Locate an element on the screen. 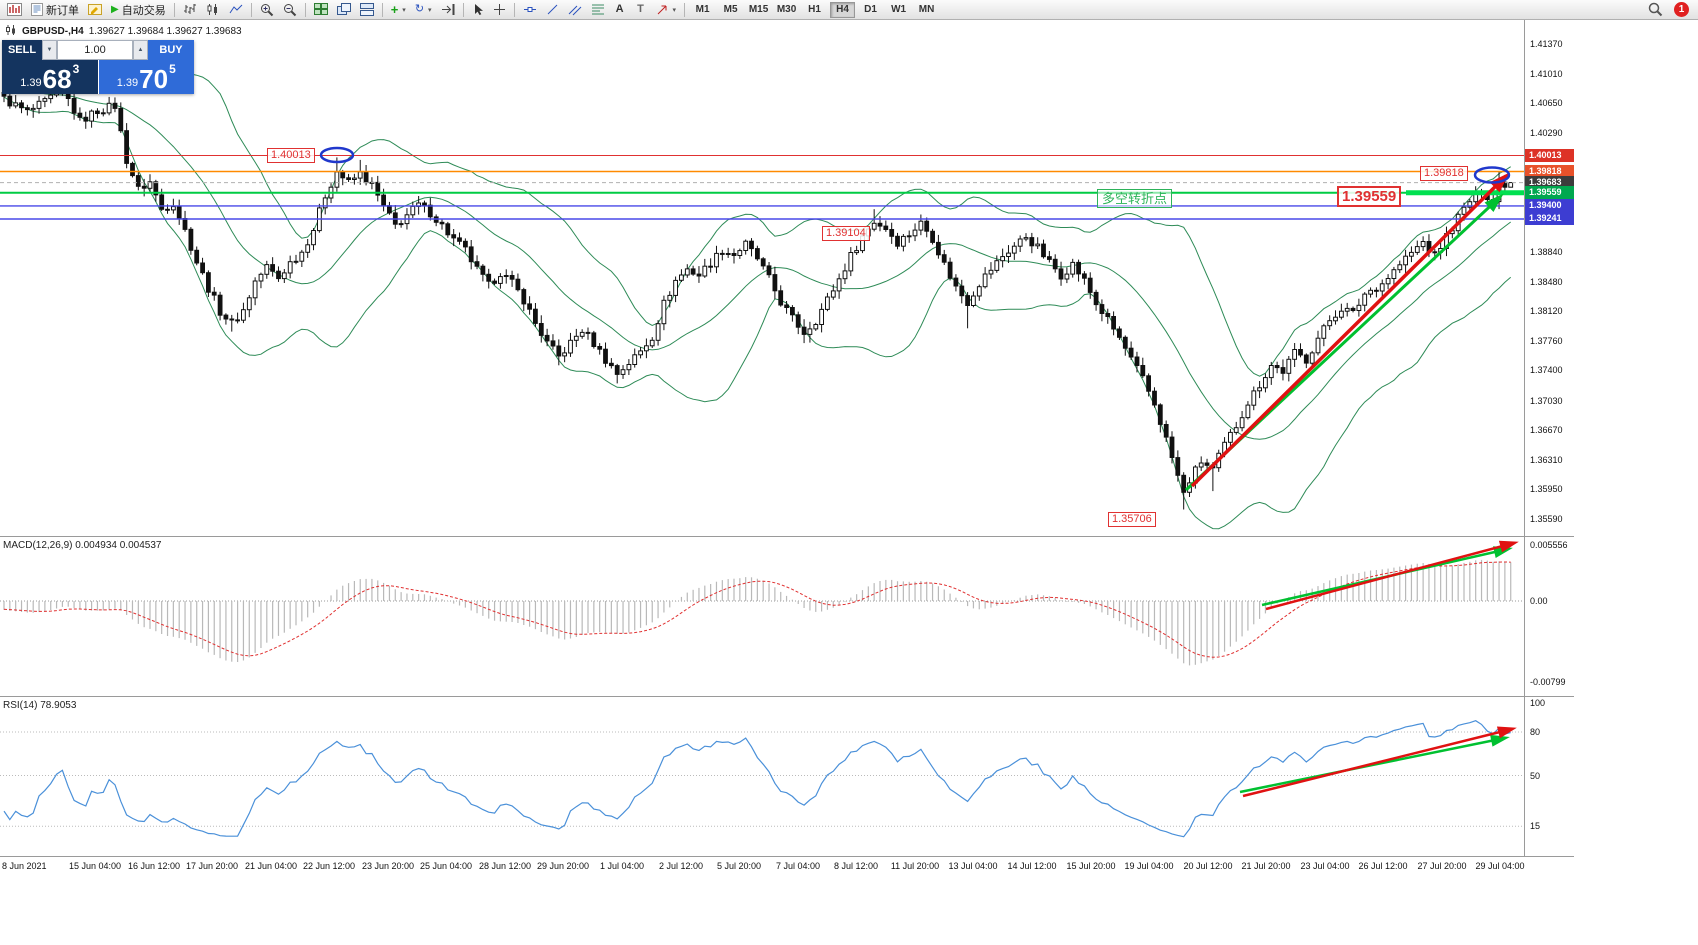 Image resolution: width=1698 pixels, height=945 pixels. price-axis-tick: 1.41370 is located at coordinates (1546, 44).